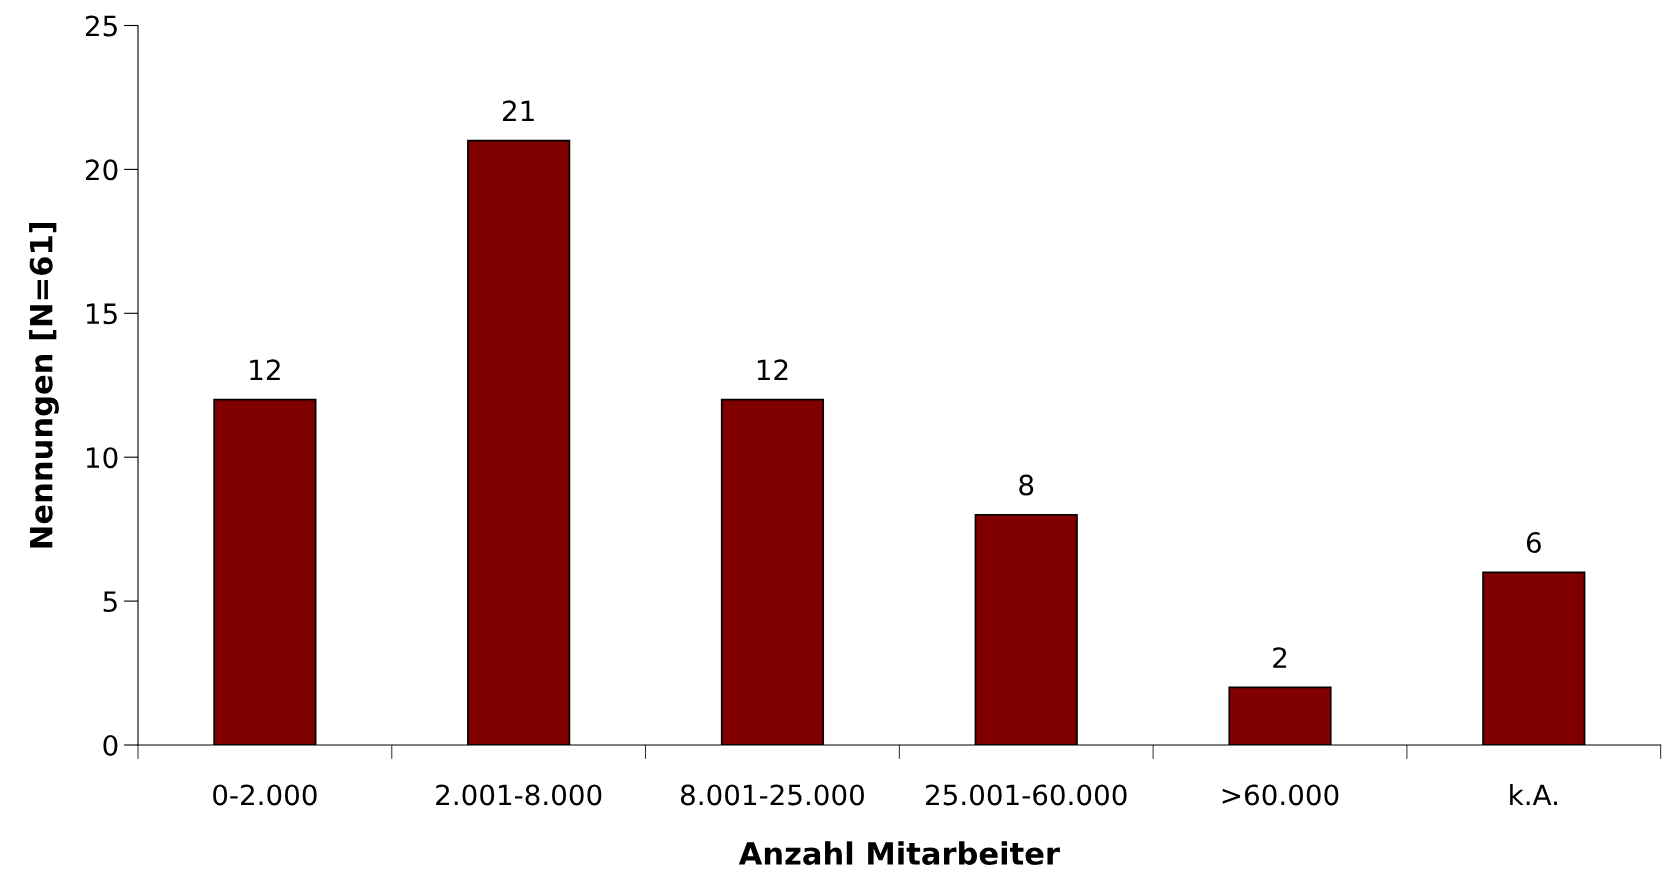 This screenshot has height=885, width=1664. I want to click on data-label: 21, so click(518, 110).